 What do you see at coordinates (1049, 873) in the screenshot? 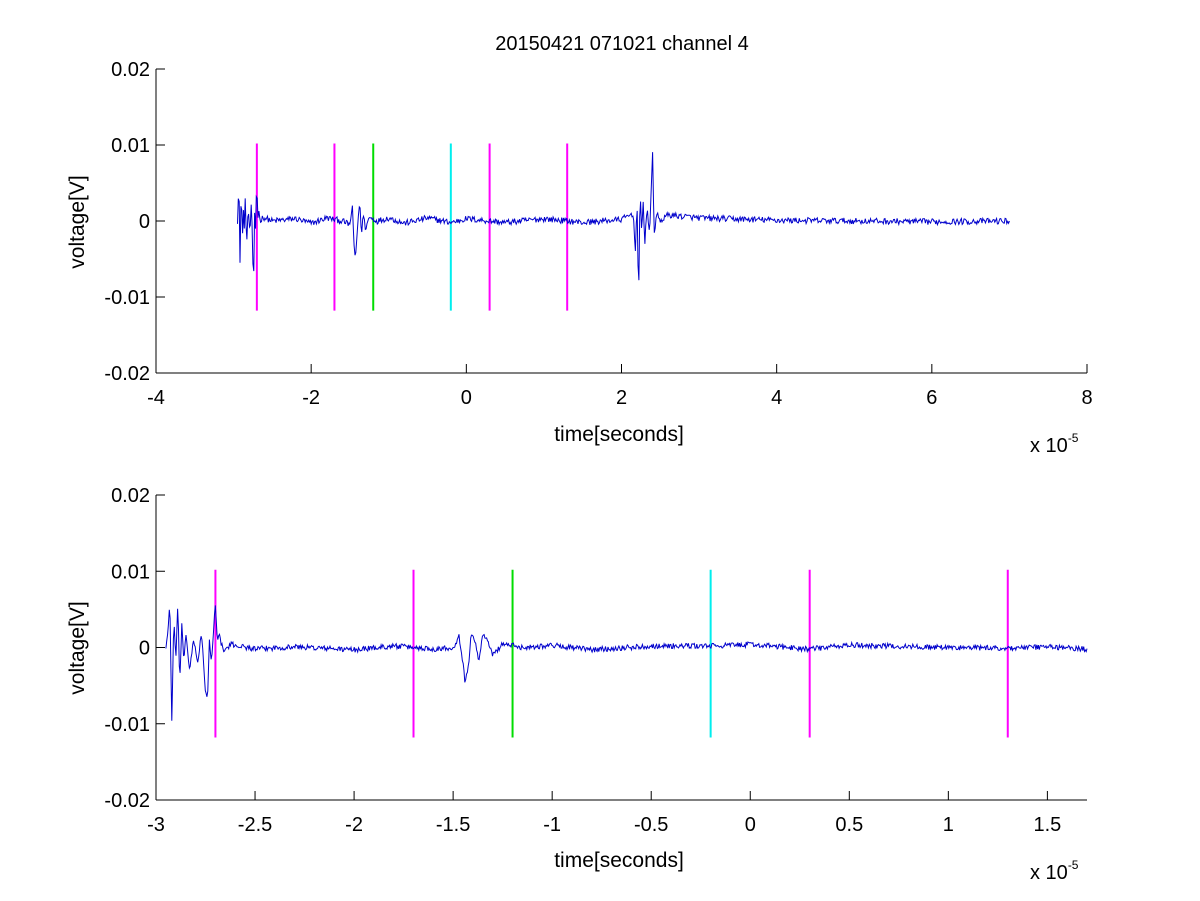
I see `x-exponent-base-bottom: x 10` at bounding box center [1049, 873].